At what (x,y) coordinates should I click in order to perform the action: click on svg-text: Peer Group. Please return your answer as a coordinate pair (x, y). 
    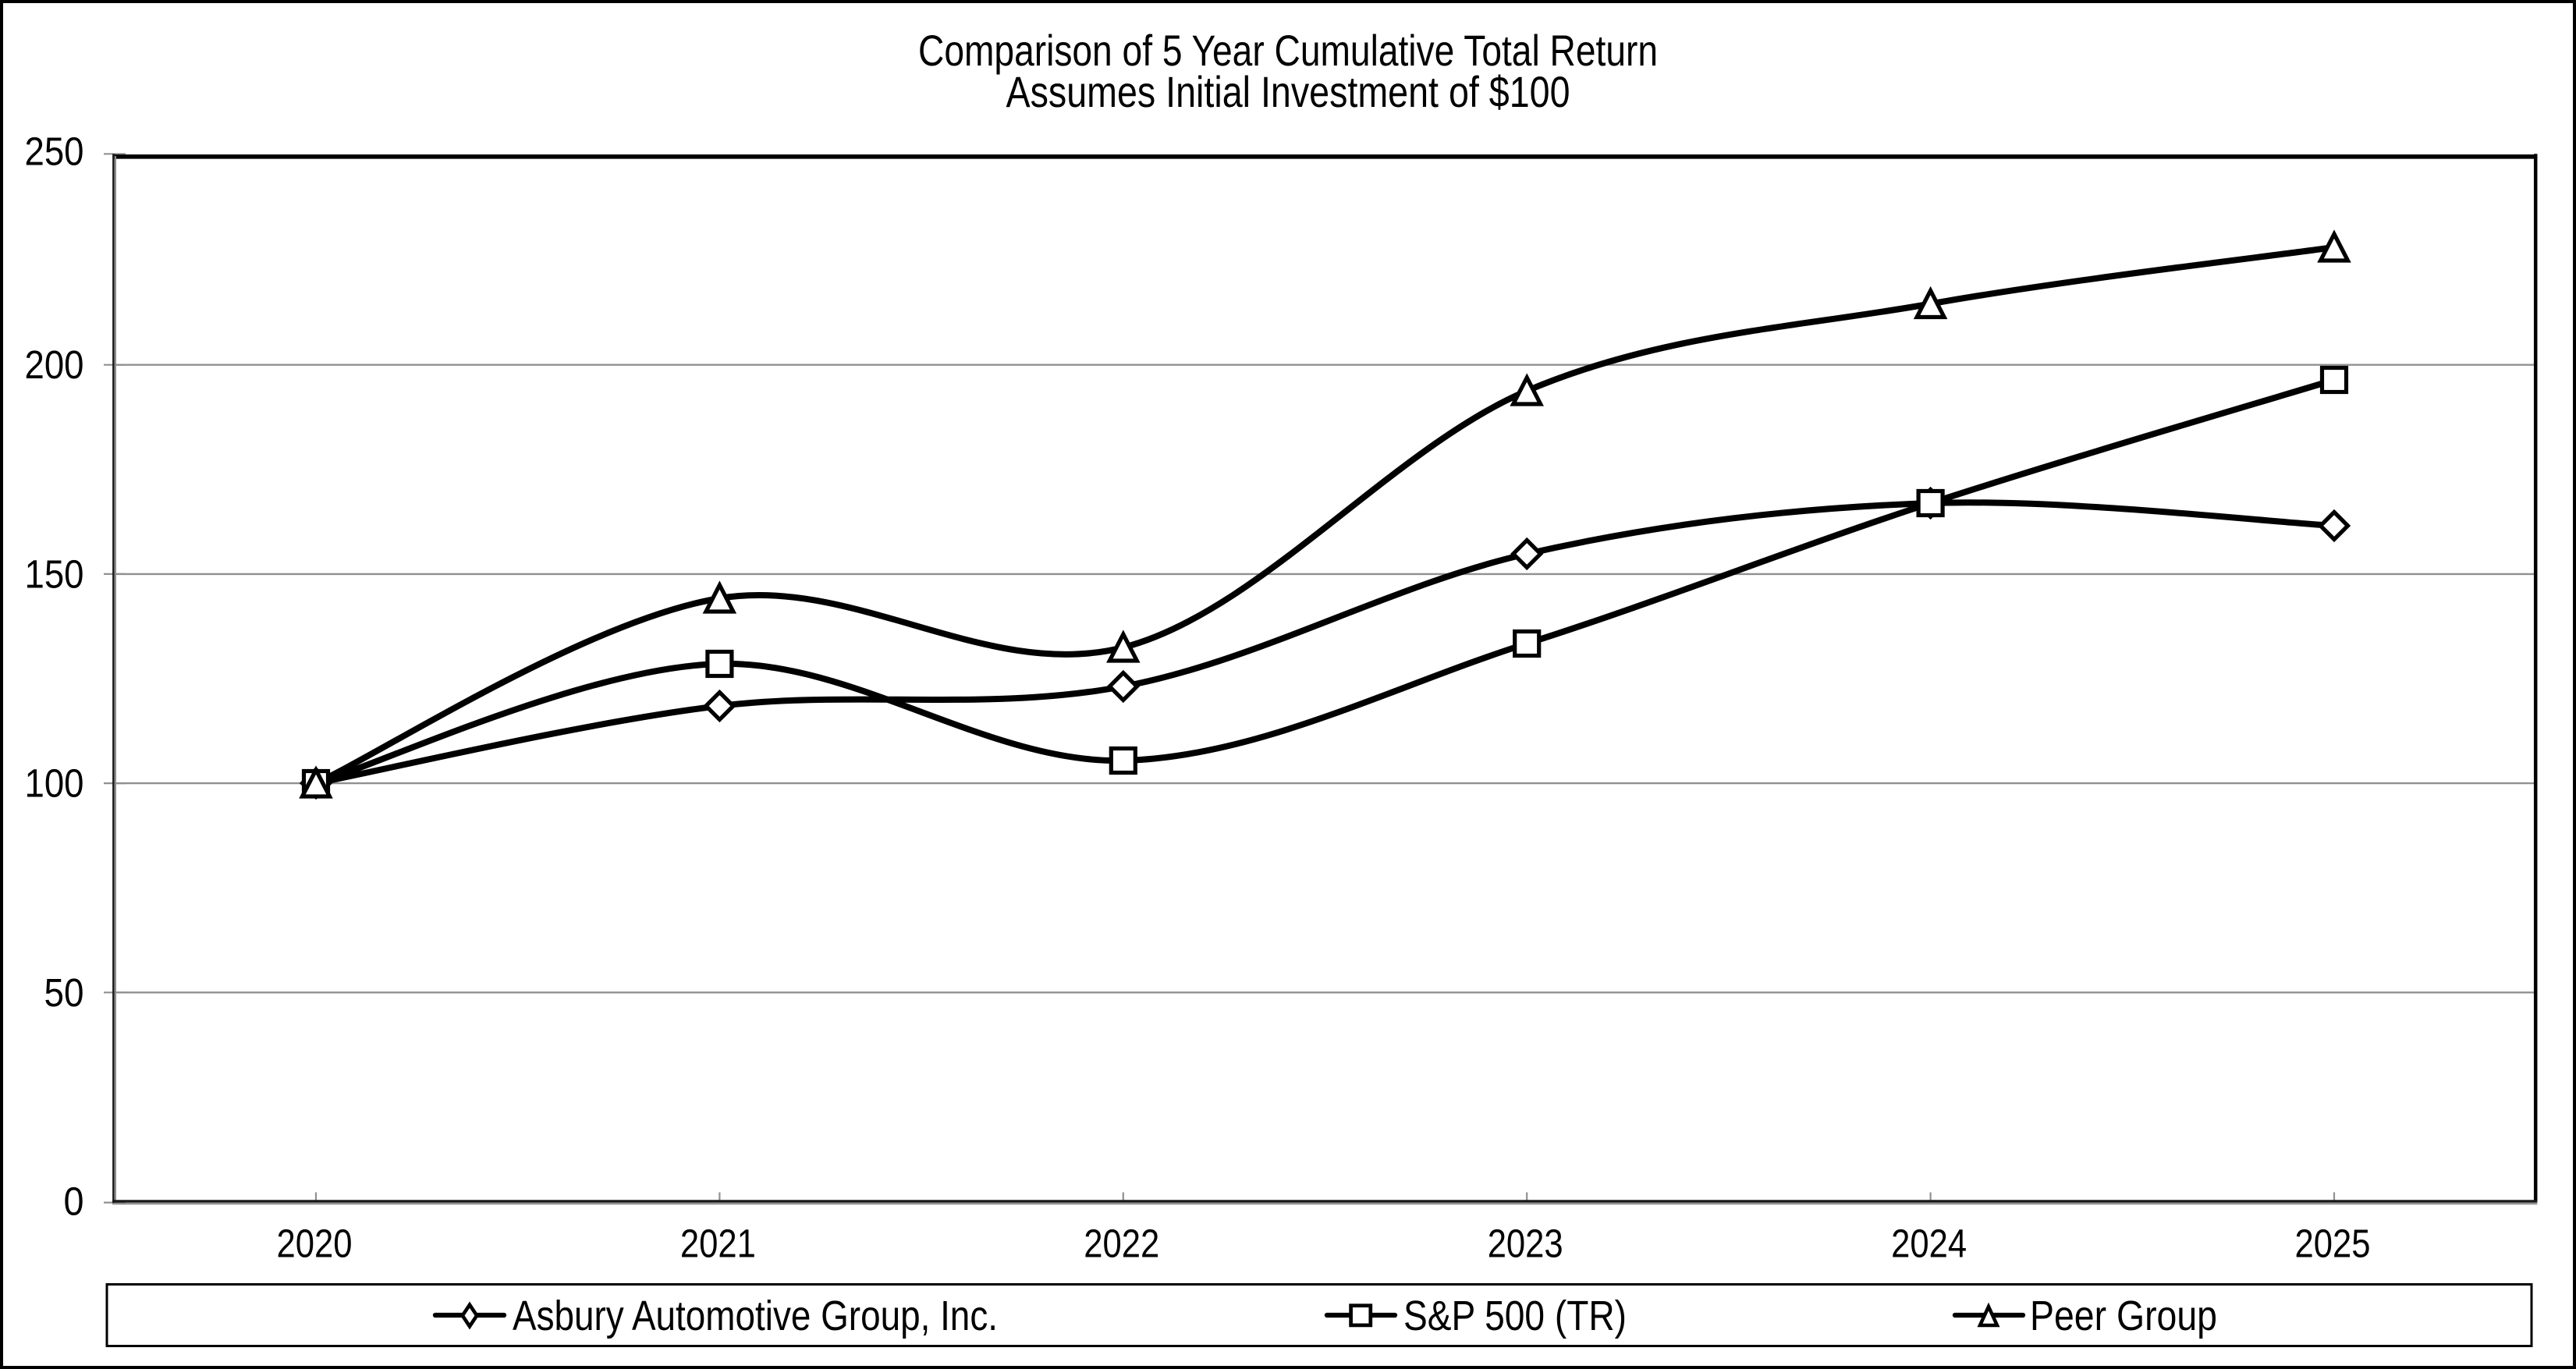
    Looking at the image, I should click on (2123, 1316).